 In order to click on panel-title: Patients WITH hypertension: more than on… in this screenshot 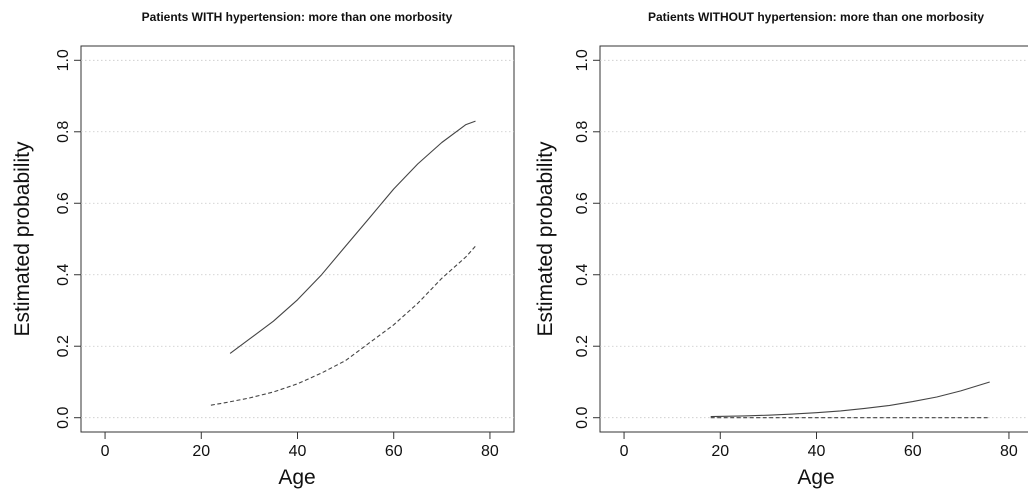, I will do `click(297, 17)`.